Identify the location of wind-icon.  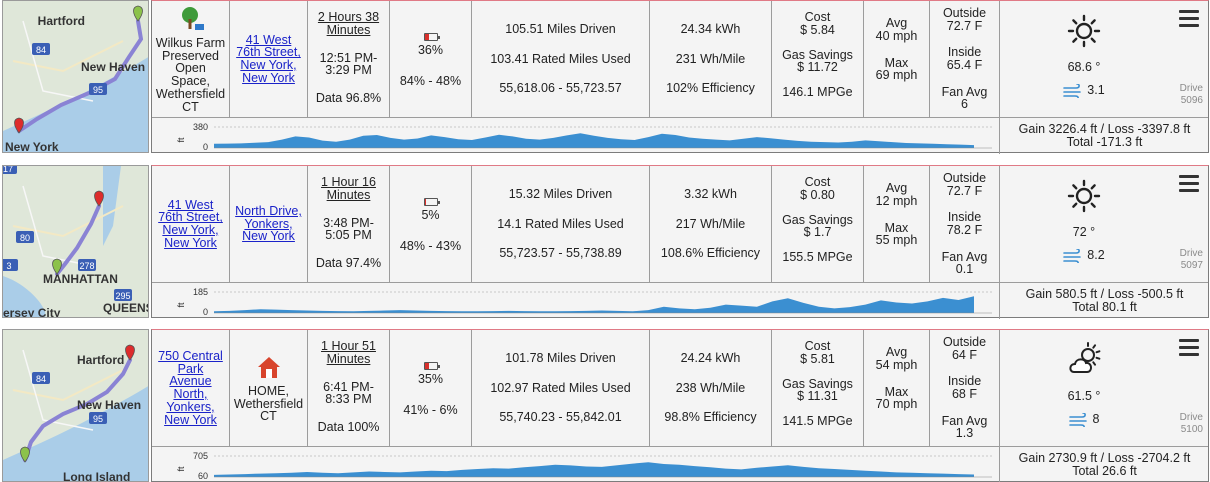
(1077, 419).